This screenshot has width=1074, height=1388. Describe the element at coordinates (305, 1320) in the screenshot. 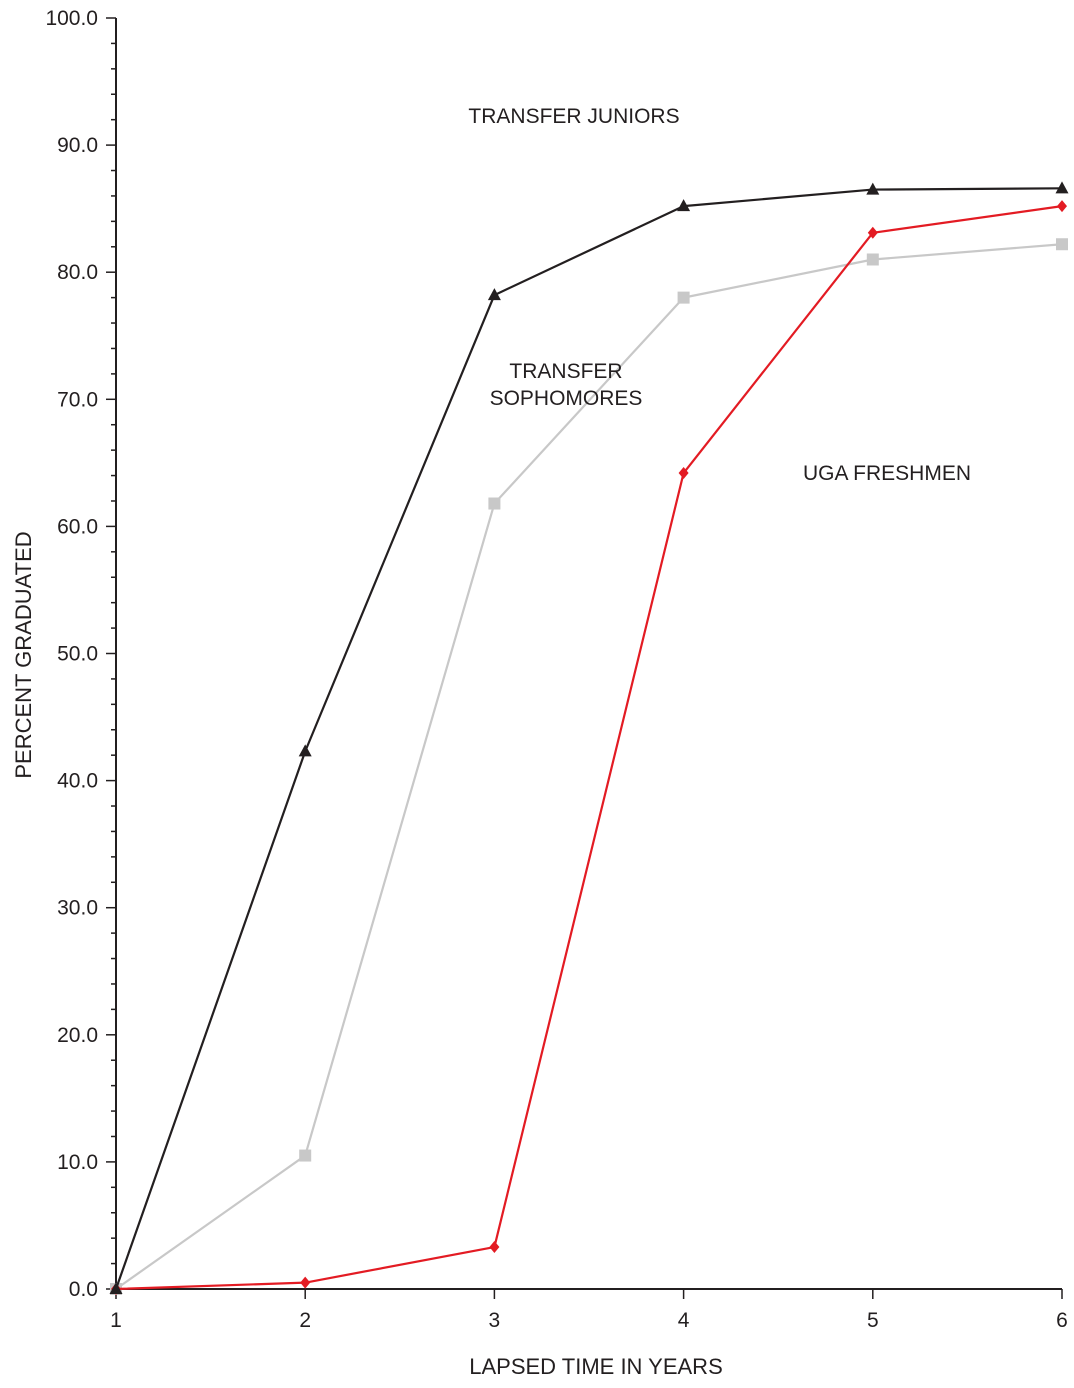

I see `x-tick-label: 2` at that location.